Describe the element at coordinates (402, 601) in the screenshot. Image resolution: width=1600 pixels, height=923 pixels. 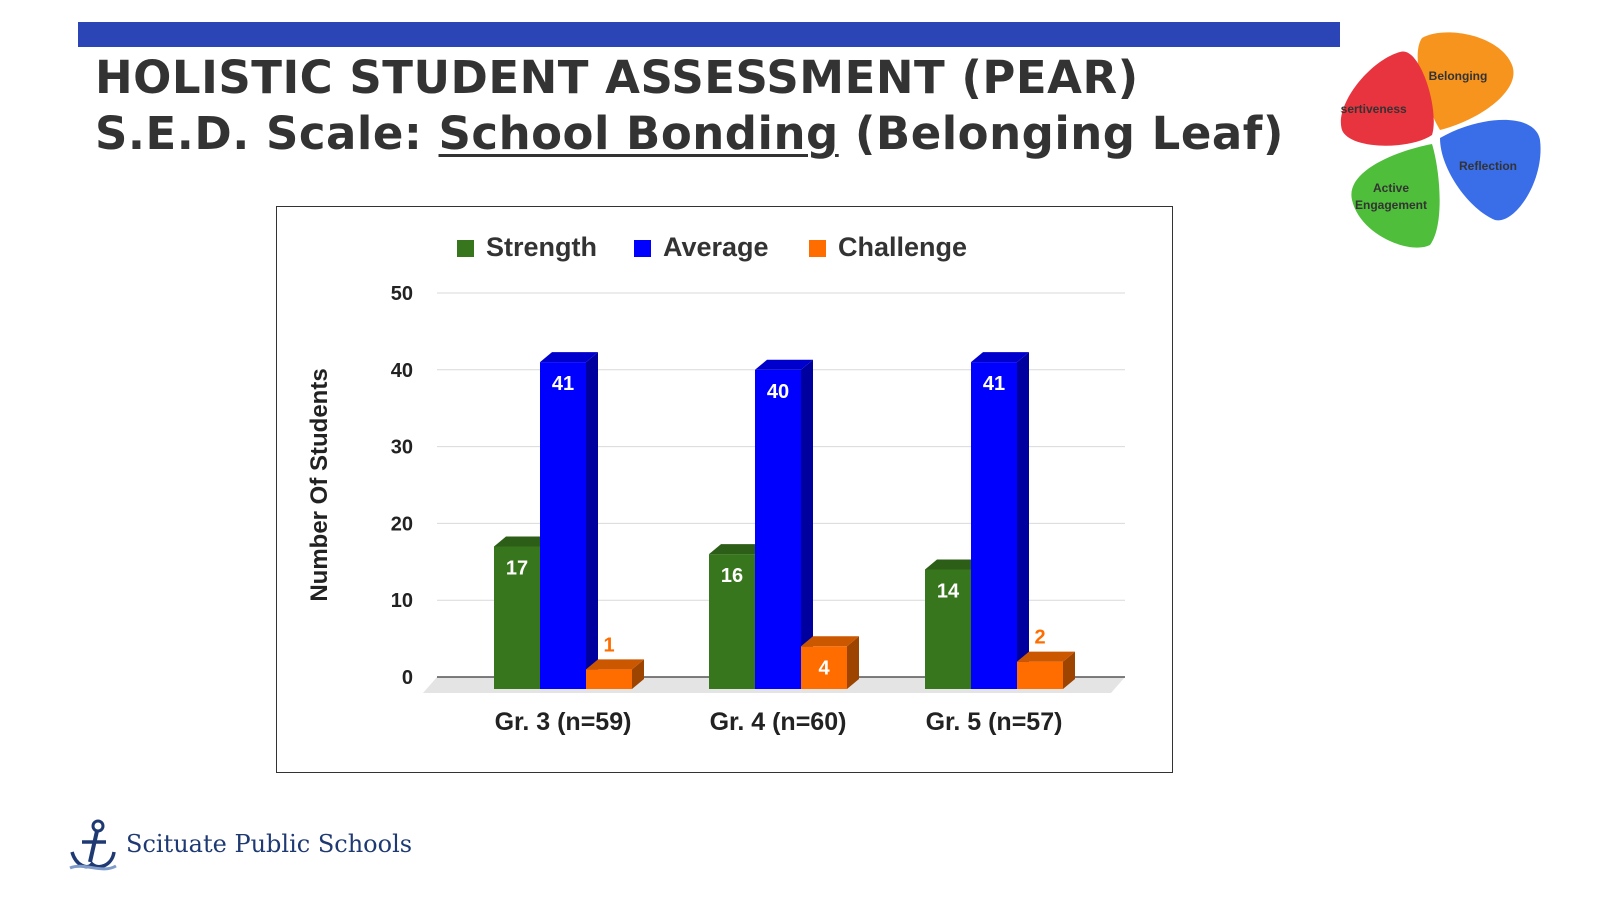
I see `y-tick-label: 10` at that location.